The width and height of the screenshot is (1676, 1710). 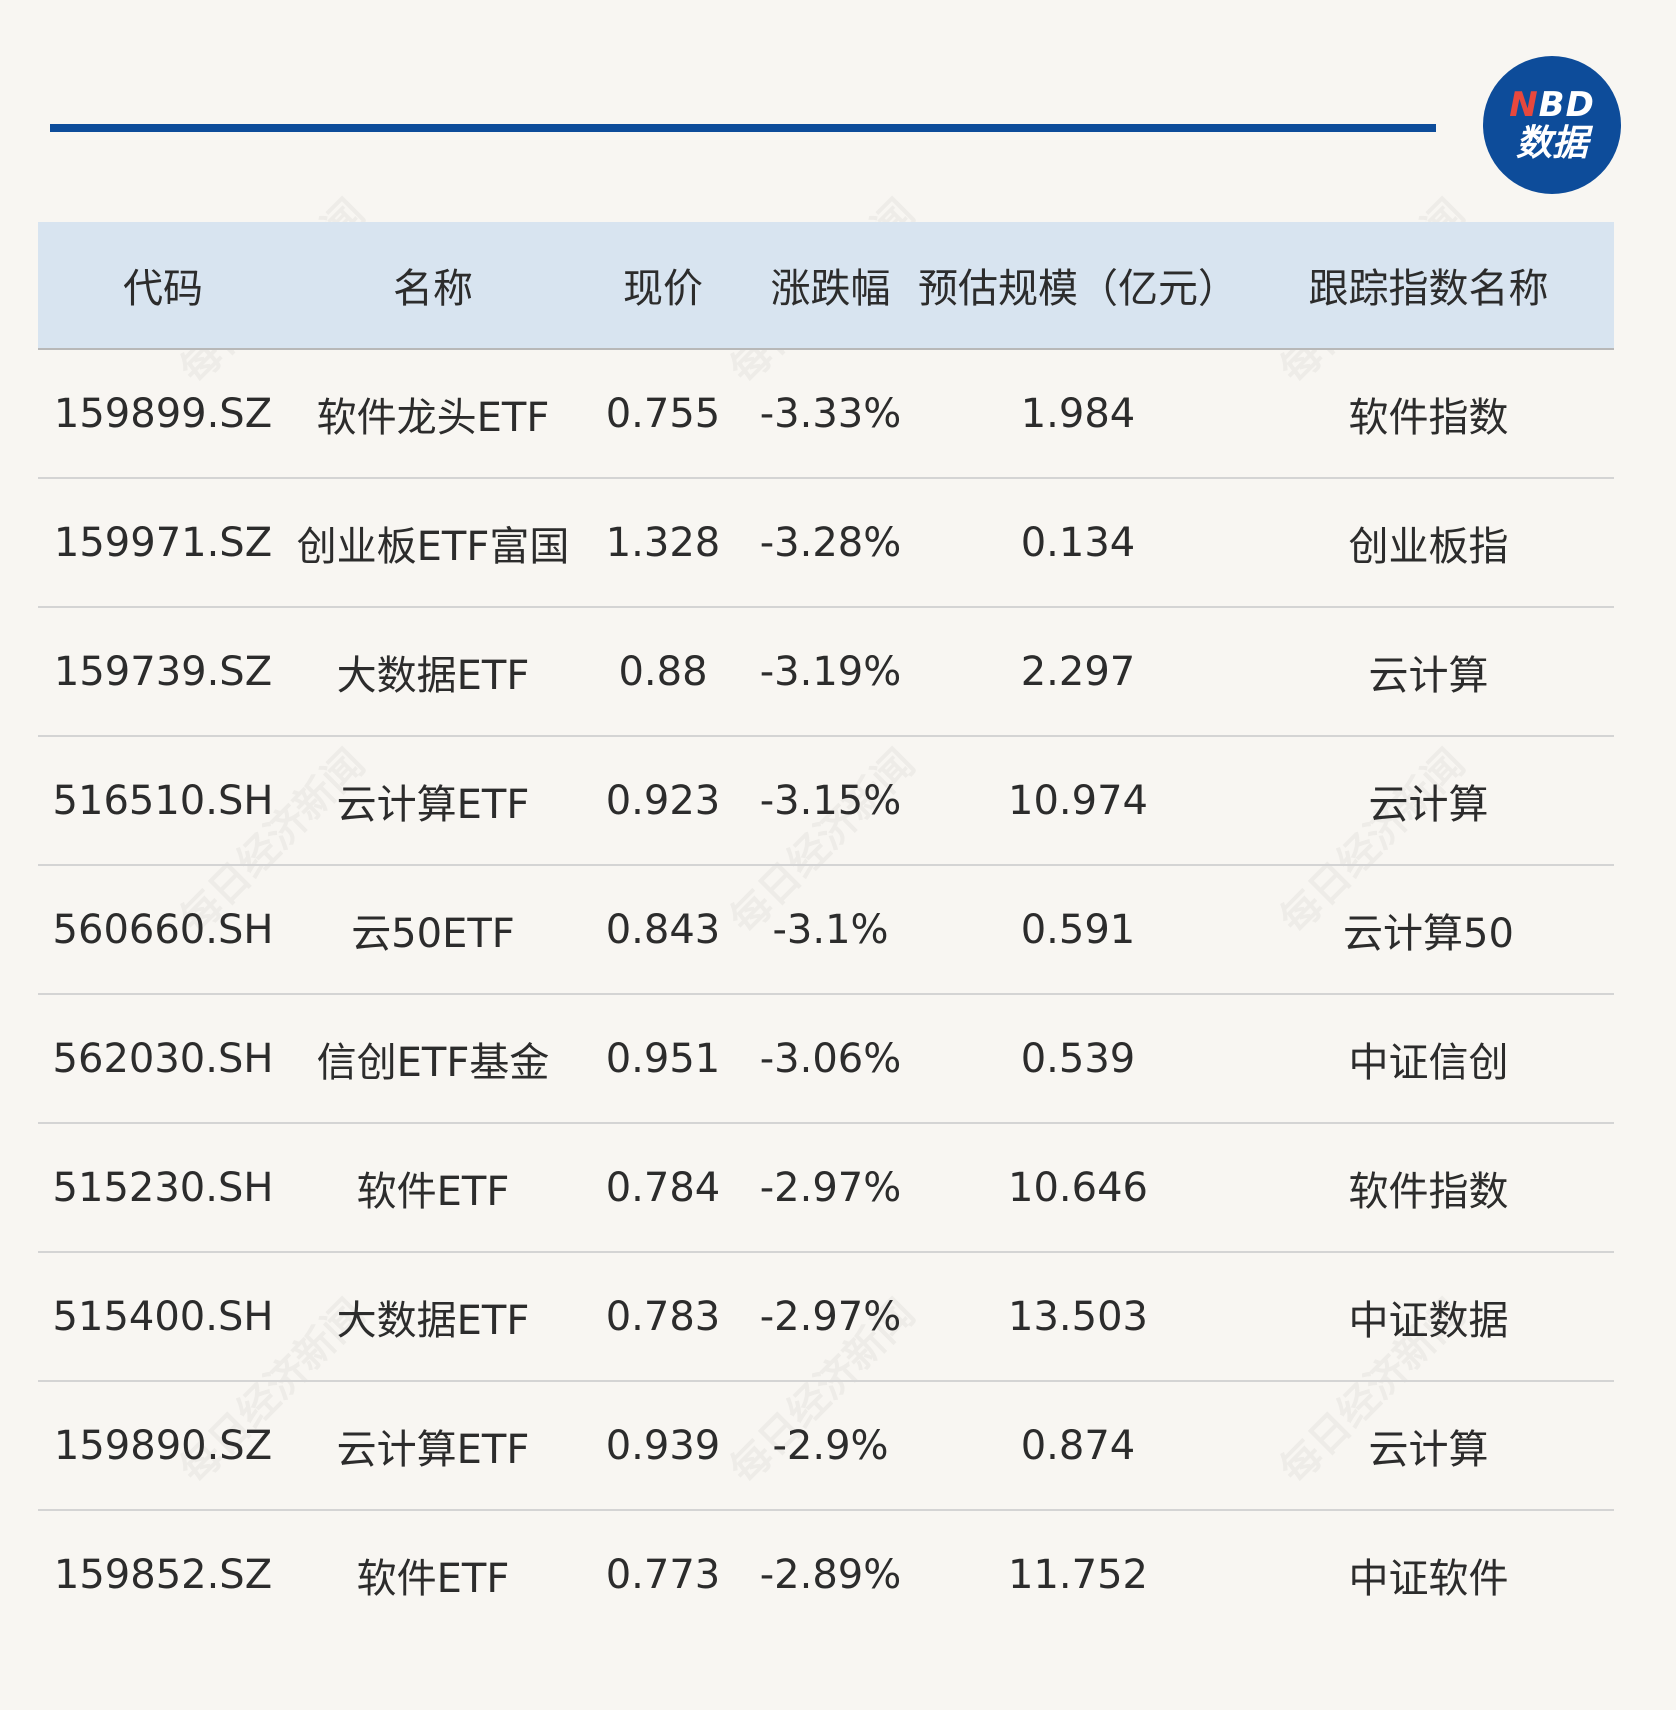 What do you see at coordinates (663, 1446) in the screenshot?
I see `price-cell: 0.939` at bounding box center [663, 1446].